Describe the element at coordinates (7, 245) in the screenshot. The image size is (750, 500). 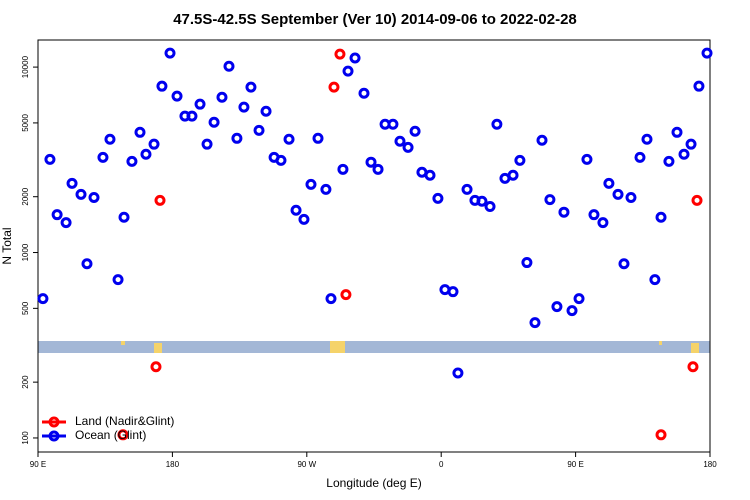
I see `y-axis-label: N Total` at that location.